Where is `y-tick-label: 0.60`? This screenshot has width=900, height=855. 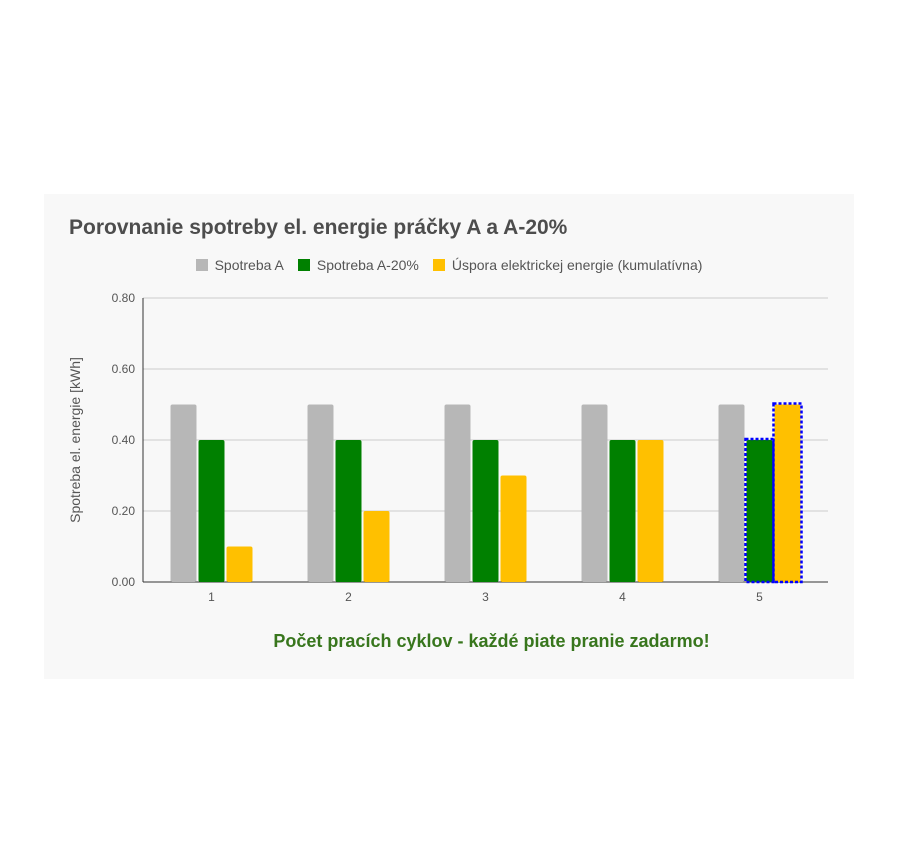
y-tick-label: 0.60 is located at coordinates (124, 369).